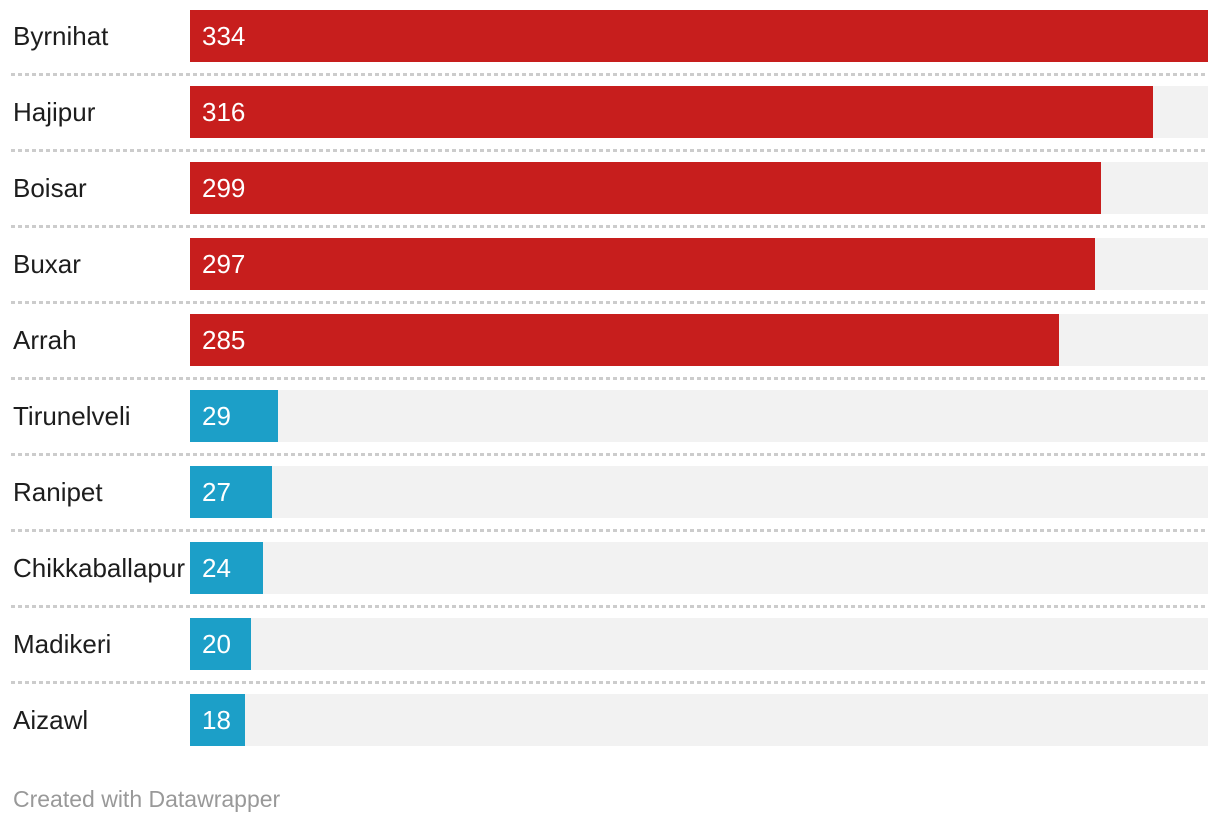 Image resolution: width=1220 pixels, height=824 pixels. I want to click on chart-row: Tirunelveli 29, so click(610, 416).